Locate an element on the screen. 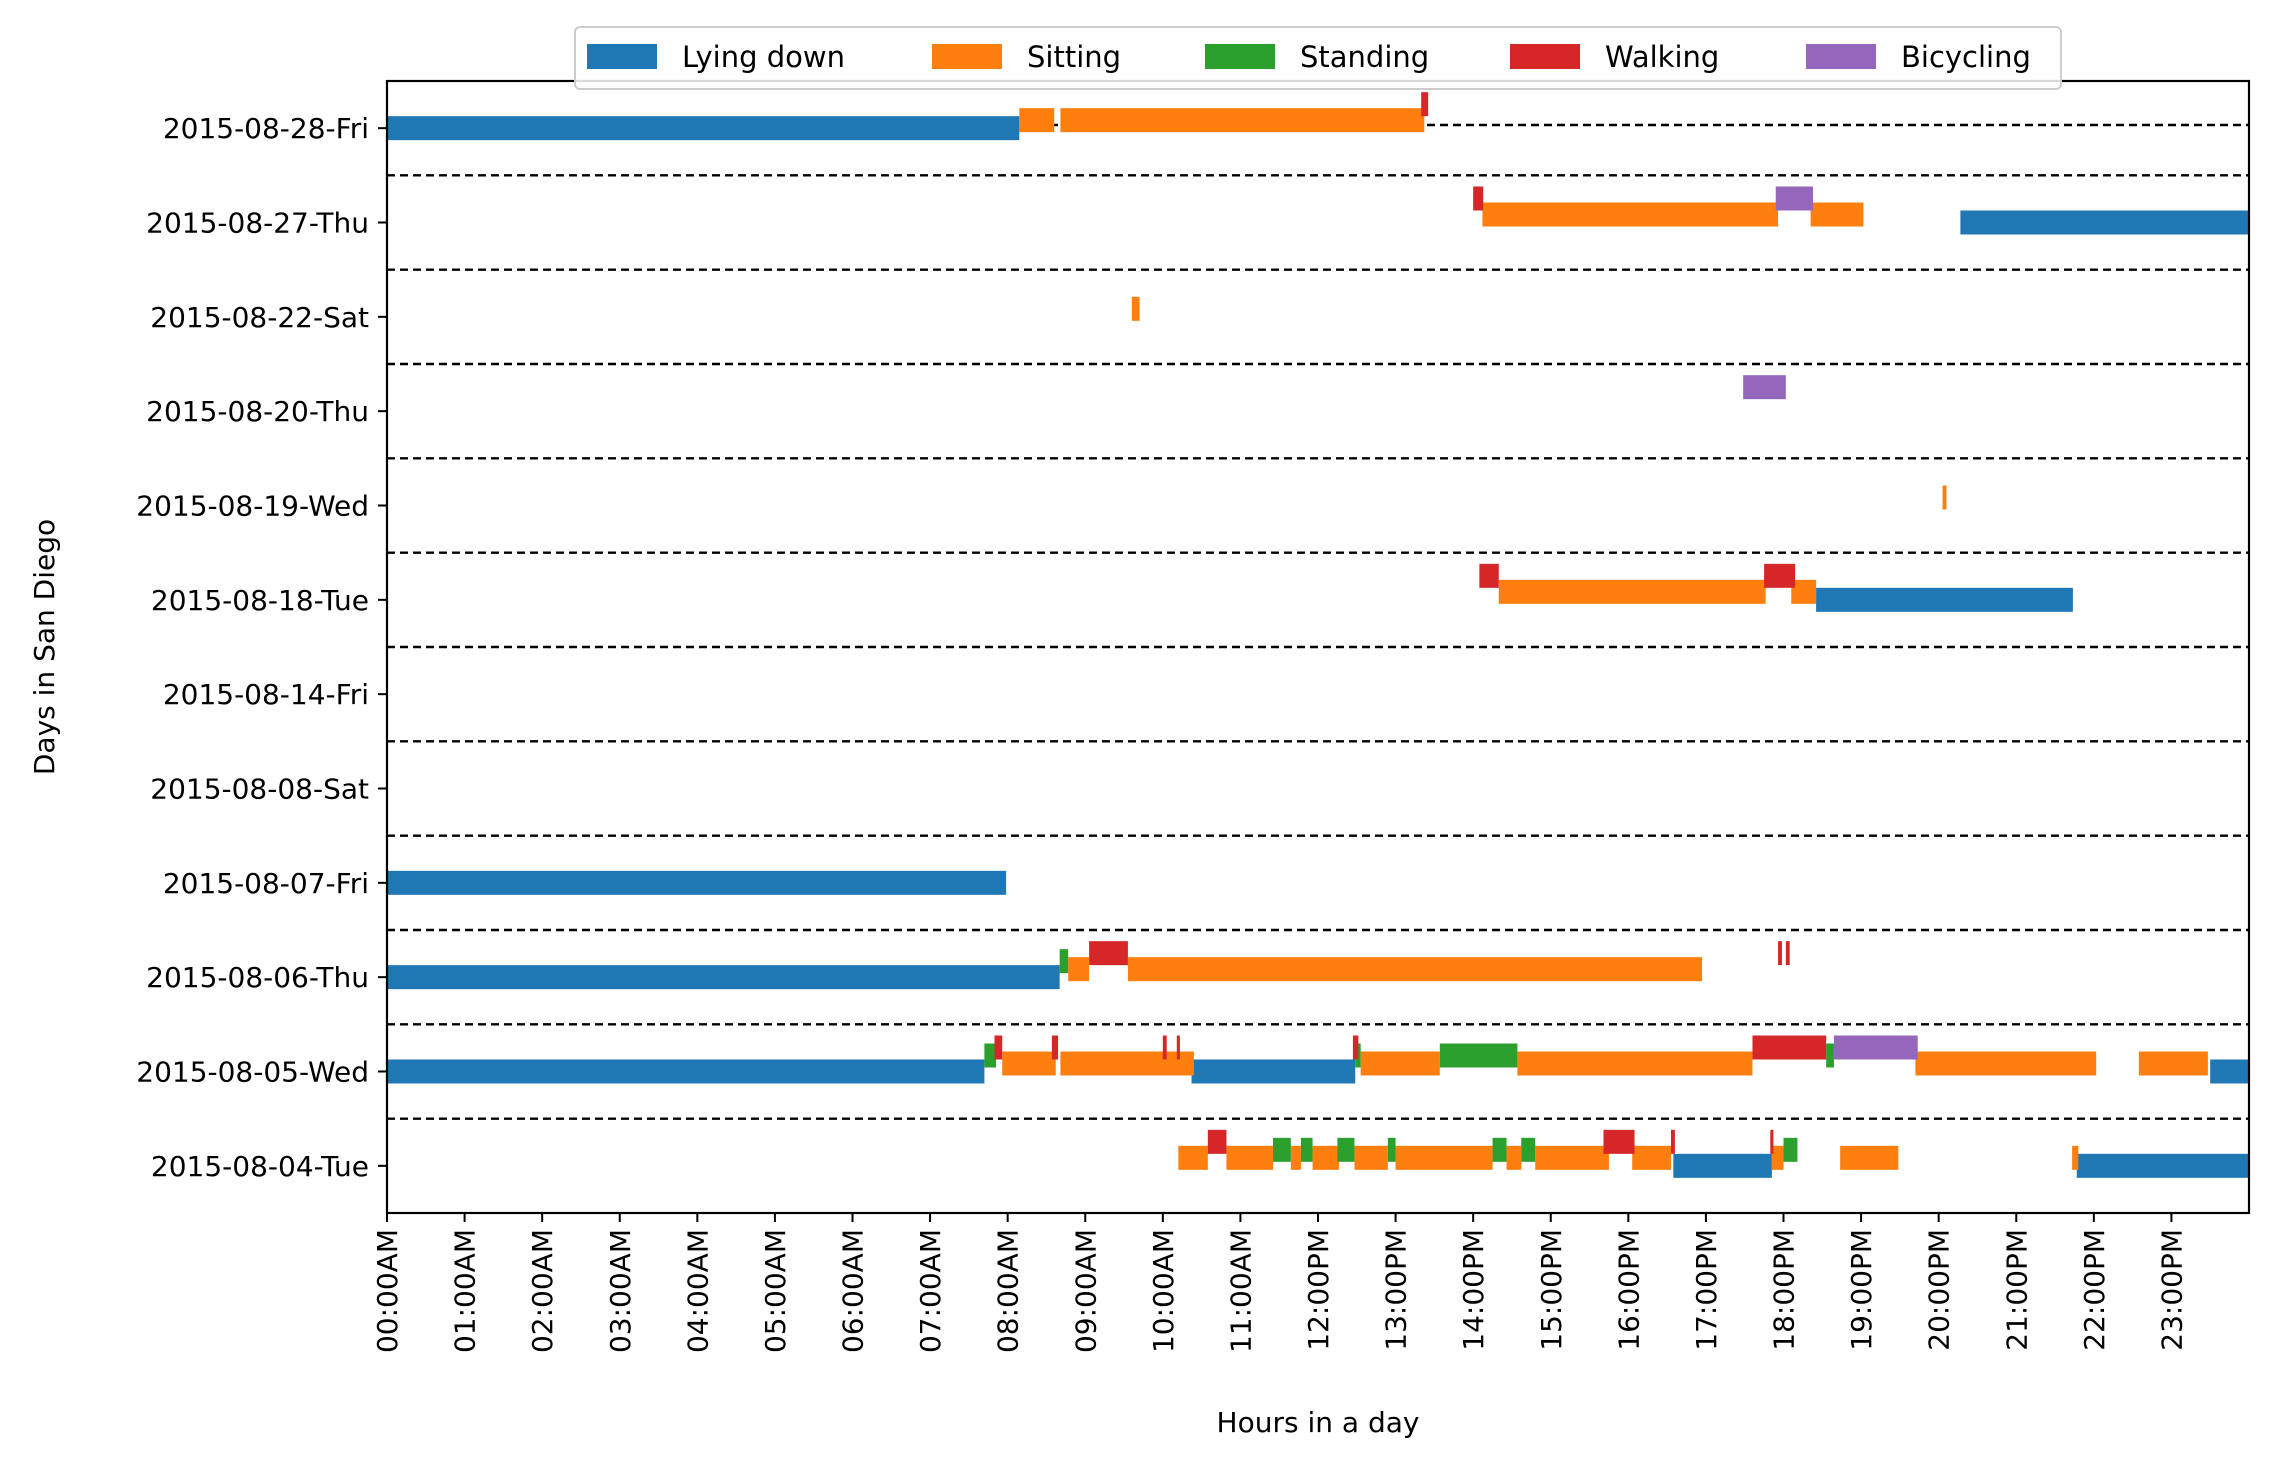 This screenshot has width=2276, height=1469. x-tick-label: 15:00PM is located at coordinates (1551, 1290).